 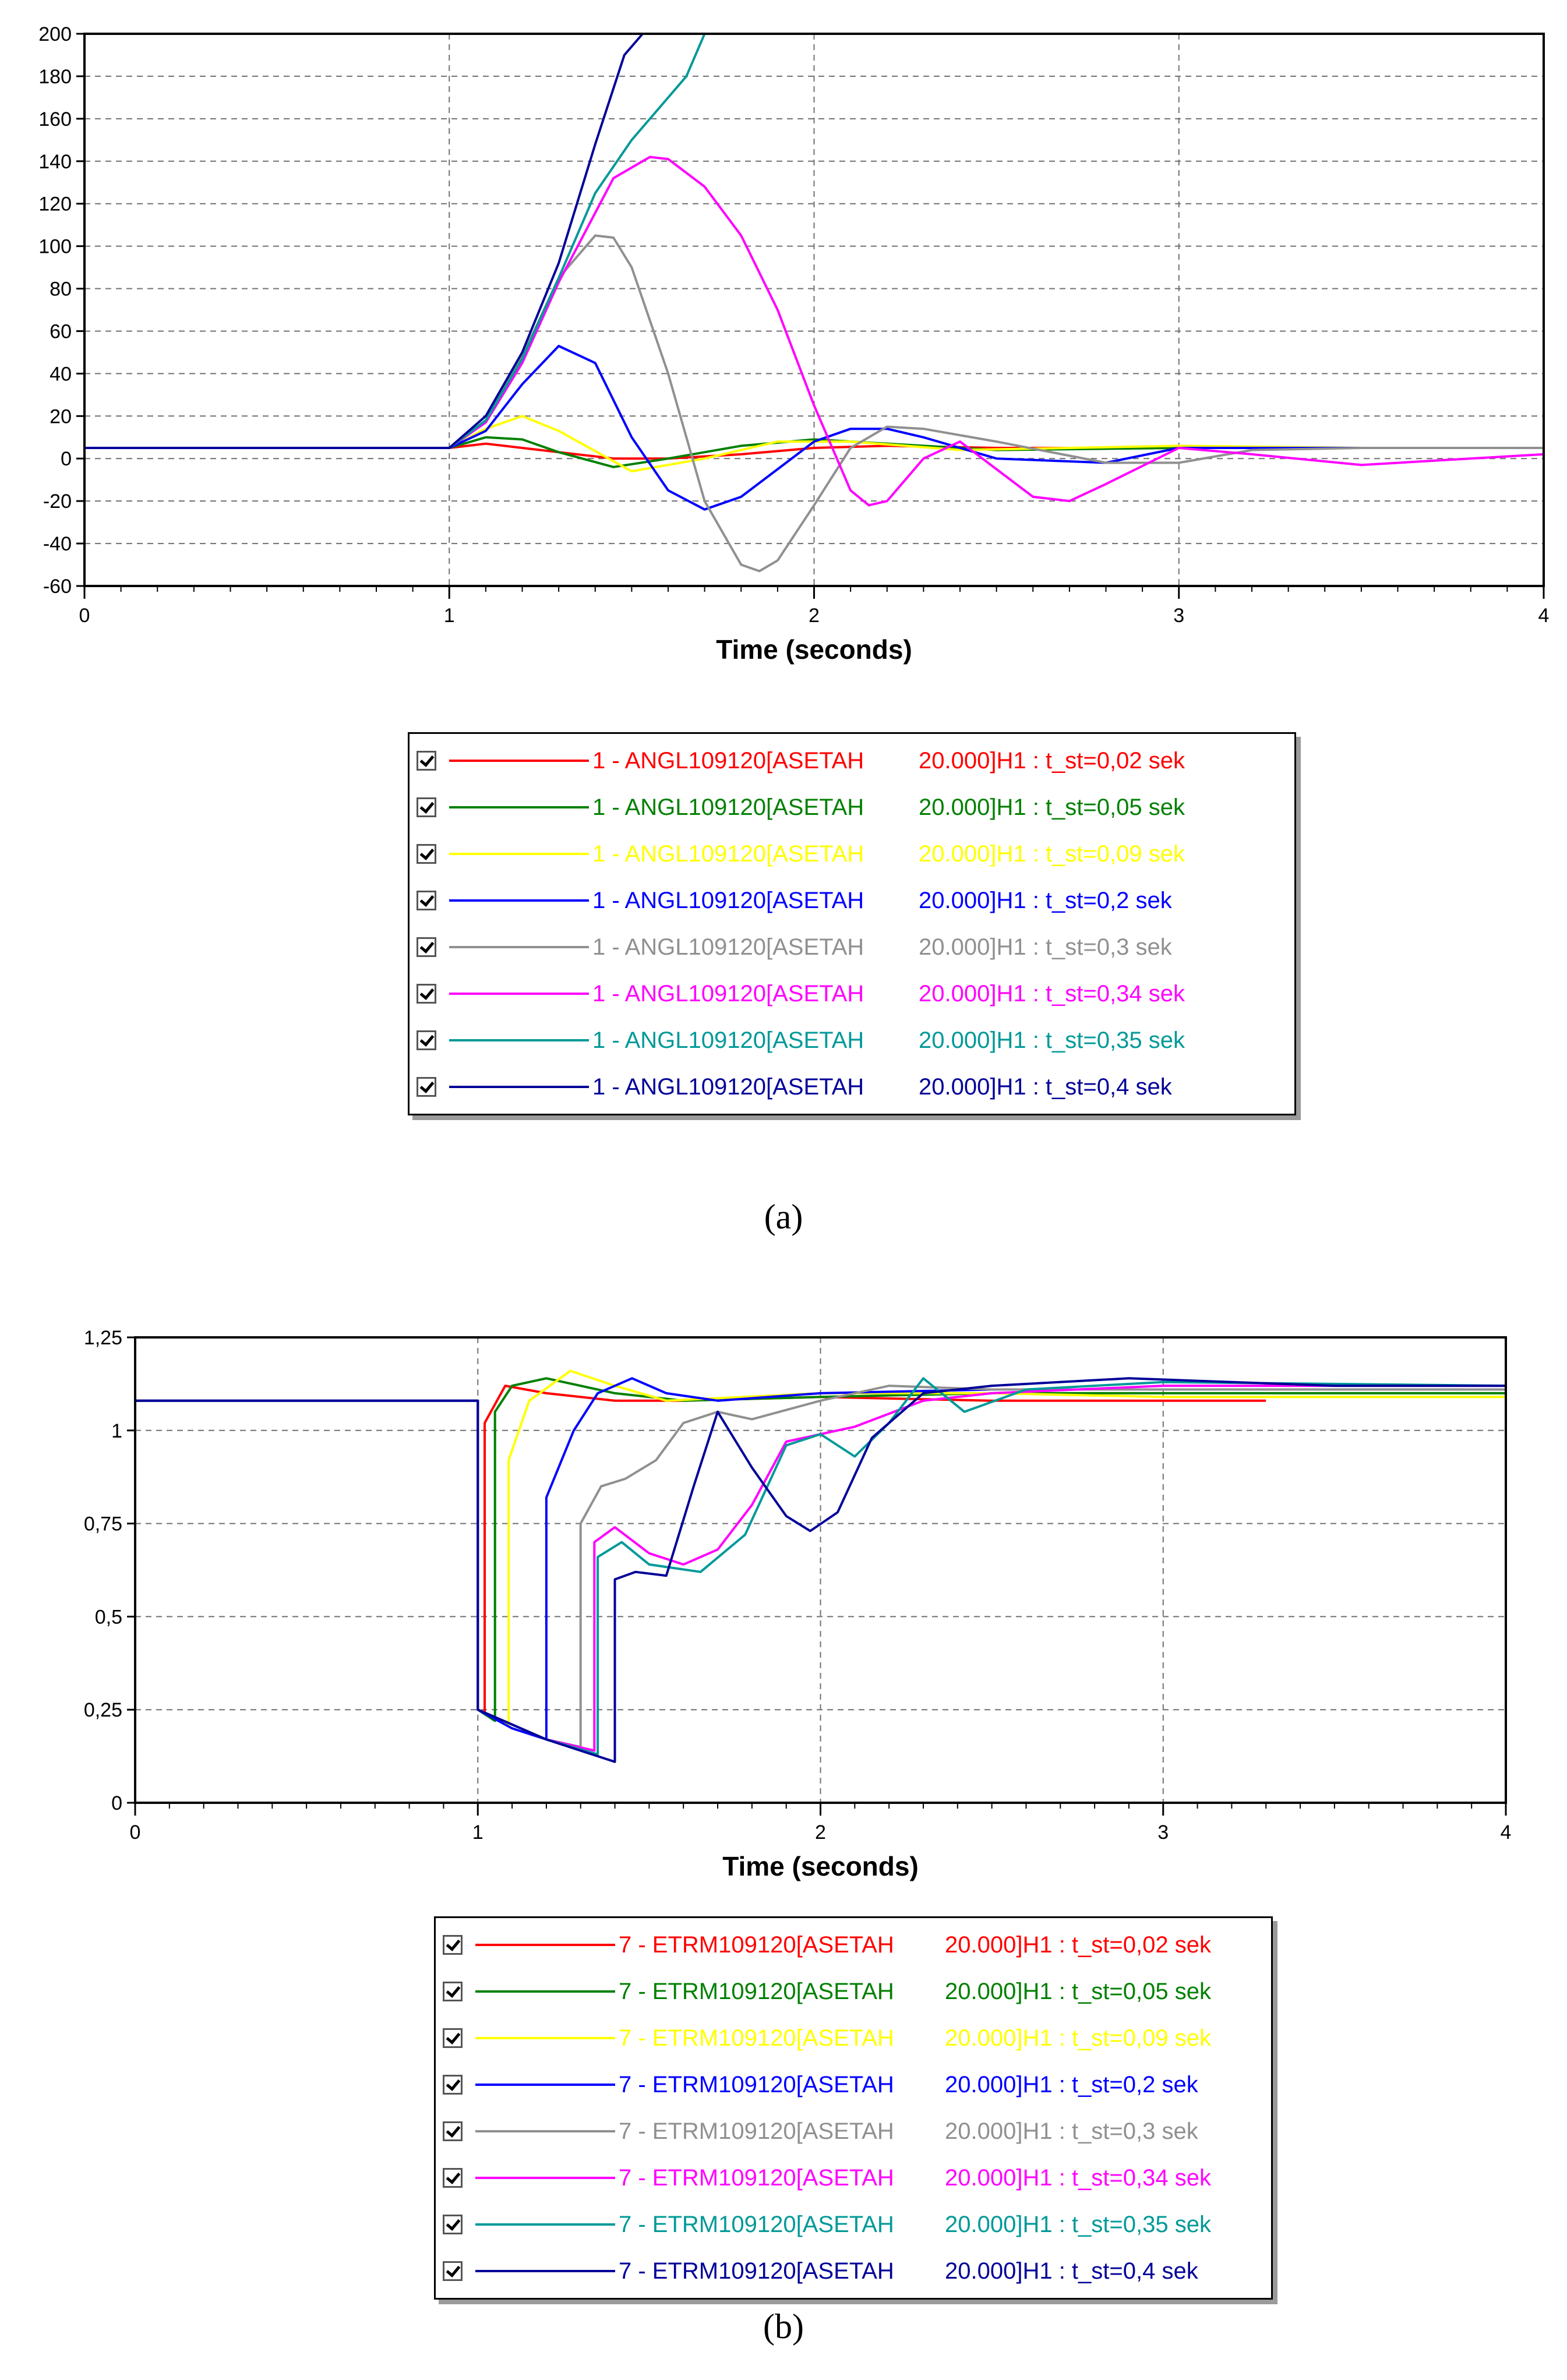 I want to click on y-tick-label: 40, so click(x=61, y=374).